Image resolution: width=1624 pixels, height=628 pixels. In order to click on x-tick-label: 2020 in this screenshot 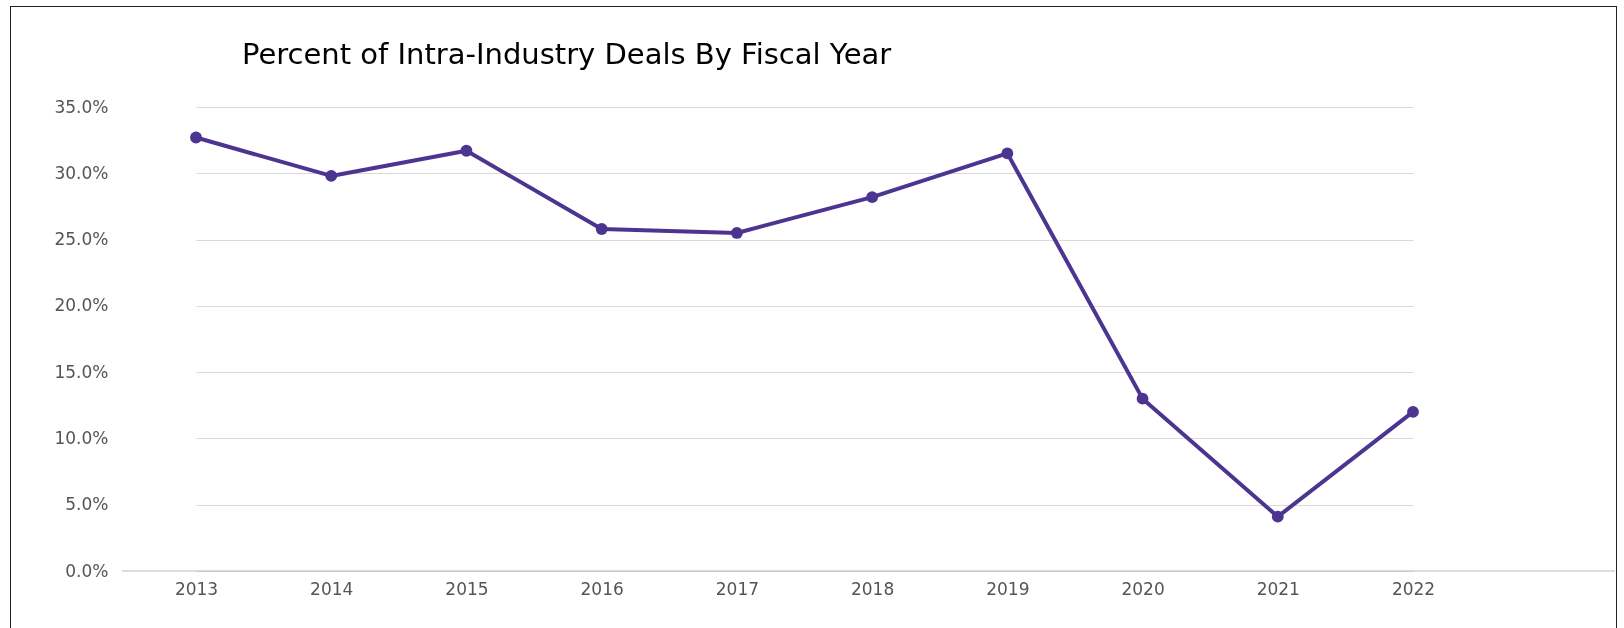, I will do `click(1143, 588)`.